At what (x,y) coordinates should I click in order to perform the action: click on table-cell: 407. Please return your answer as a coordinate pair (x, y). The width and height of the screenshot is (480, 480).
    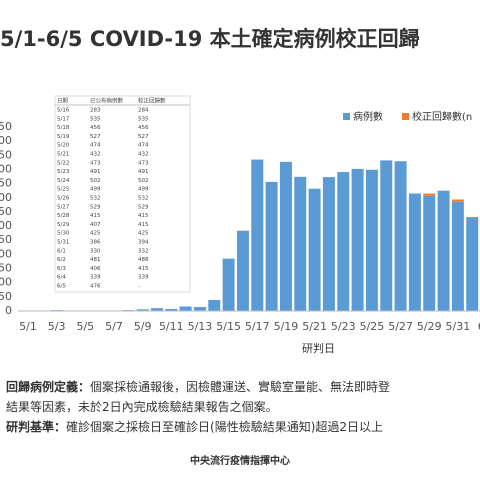
    Looking at the image, I should click on (95, 225).